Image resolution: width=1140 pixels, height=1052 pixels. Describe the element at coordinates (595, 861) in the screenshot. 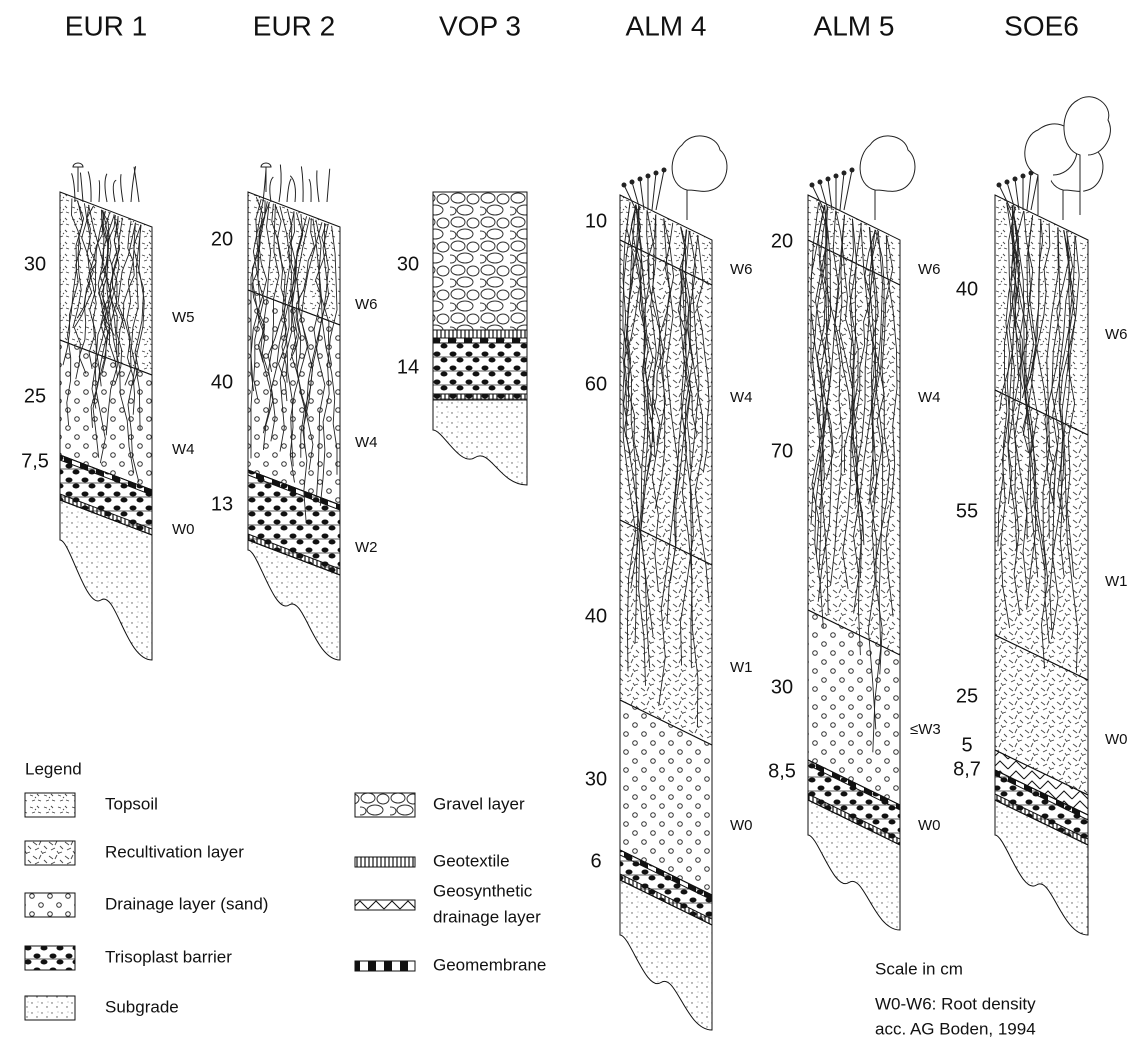

I see `thickness-label: 6` at that location.